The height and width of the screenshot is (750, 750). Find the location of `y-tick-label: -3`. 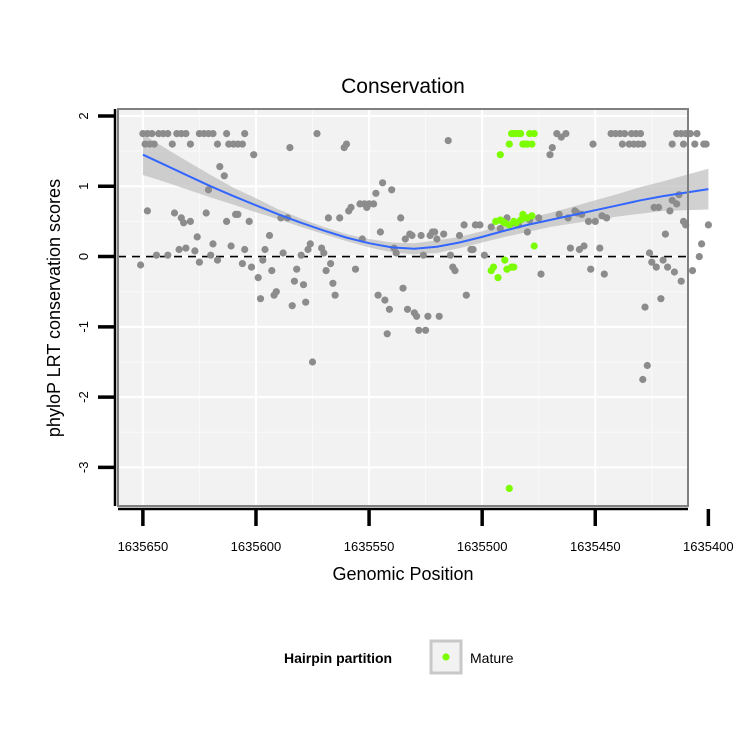

y-tick-label: -3 is located at coordinates (83, 468).